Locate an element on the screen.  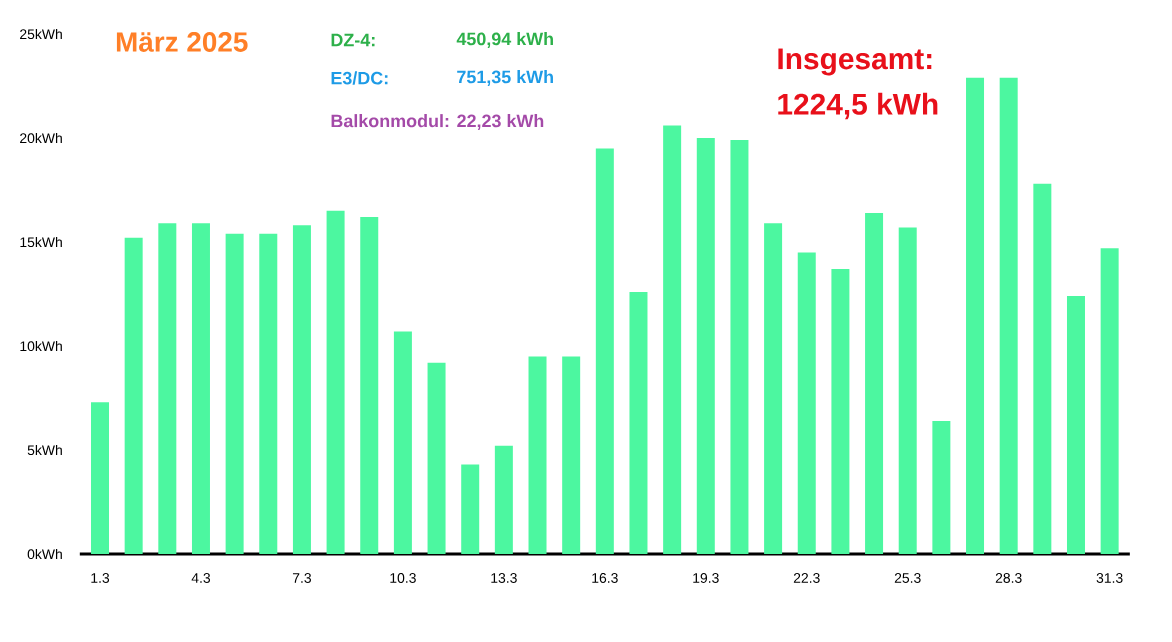
annotation: Insgesamt: is located at coordinates (855, 62).